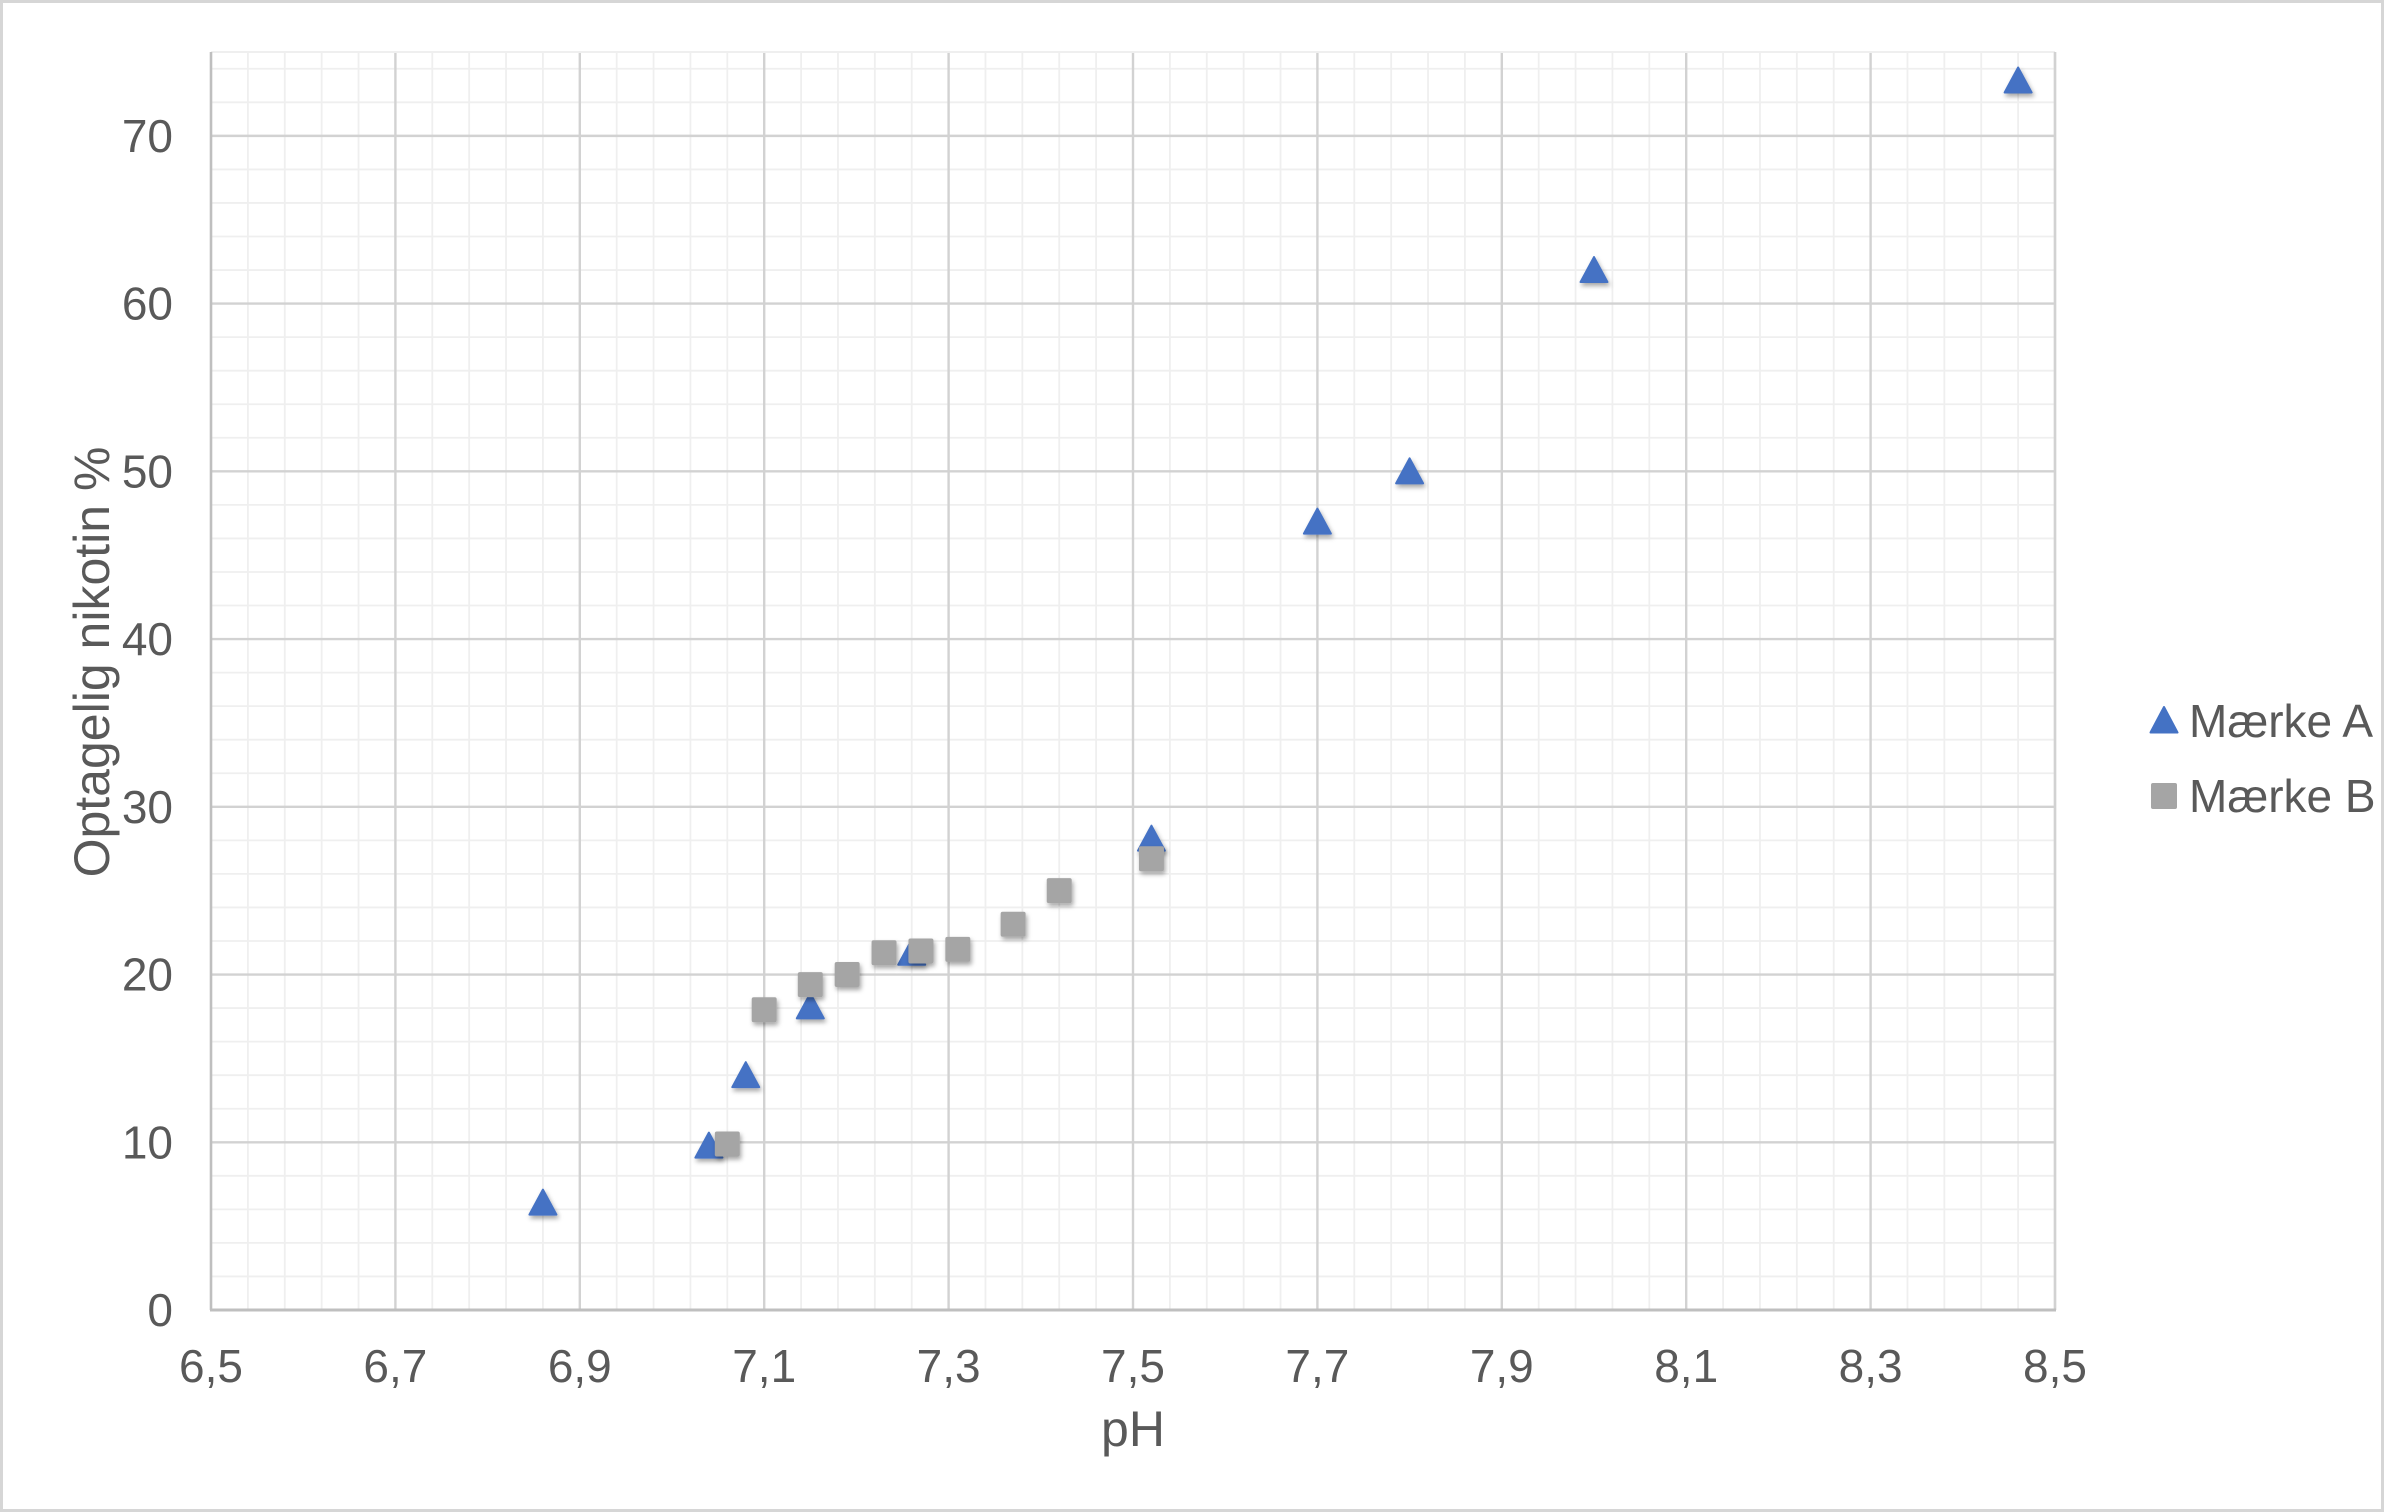 The width and height of the screenshot is (2384, 1512). Describe the element at coordinates (580, 1366) in the screenshot. I see `x-tick-label: 6,9` at that location.